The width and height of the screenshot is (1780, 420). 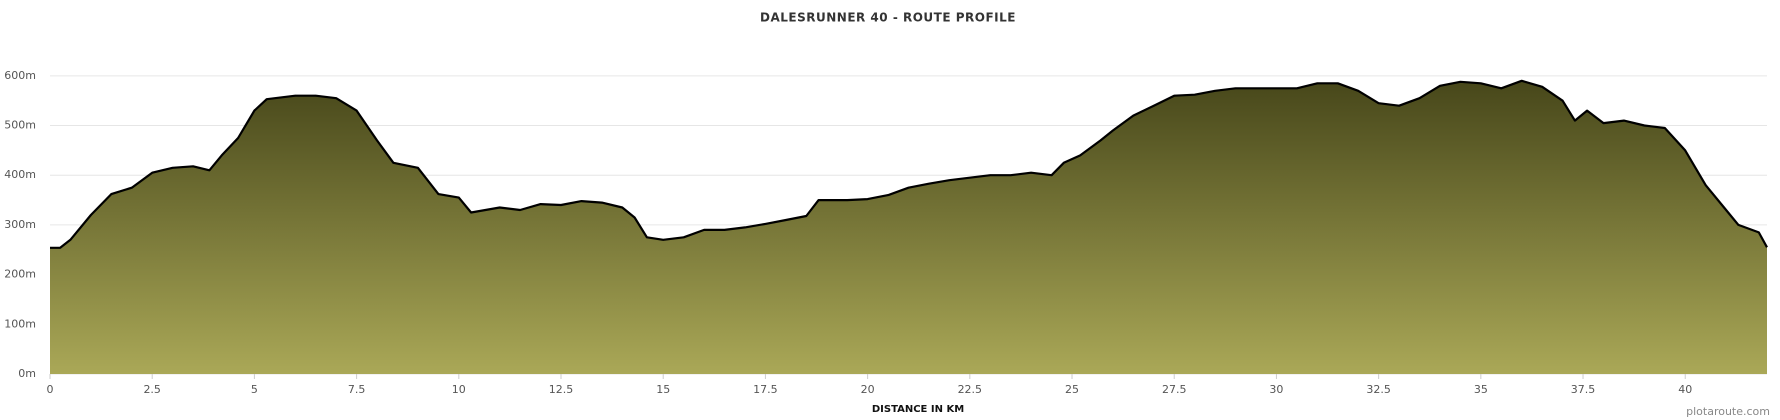 I want to click on x-tick-label: 17.5, so click(x=765, y=389).